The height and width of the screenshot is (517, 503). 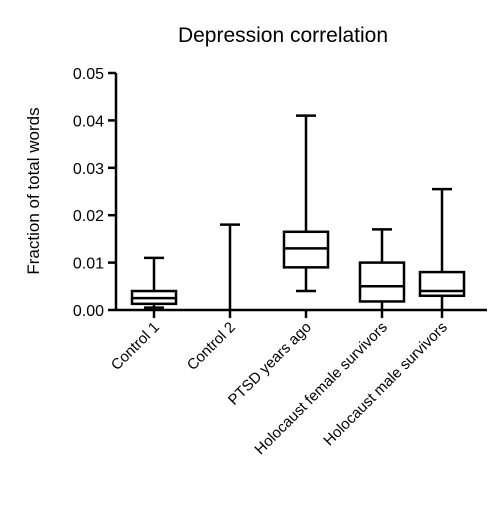 What do you see at coordinates (88, 74) in the screenshot?
I see `y-tick-label: 0.05` at bounding box center [88, 74].